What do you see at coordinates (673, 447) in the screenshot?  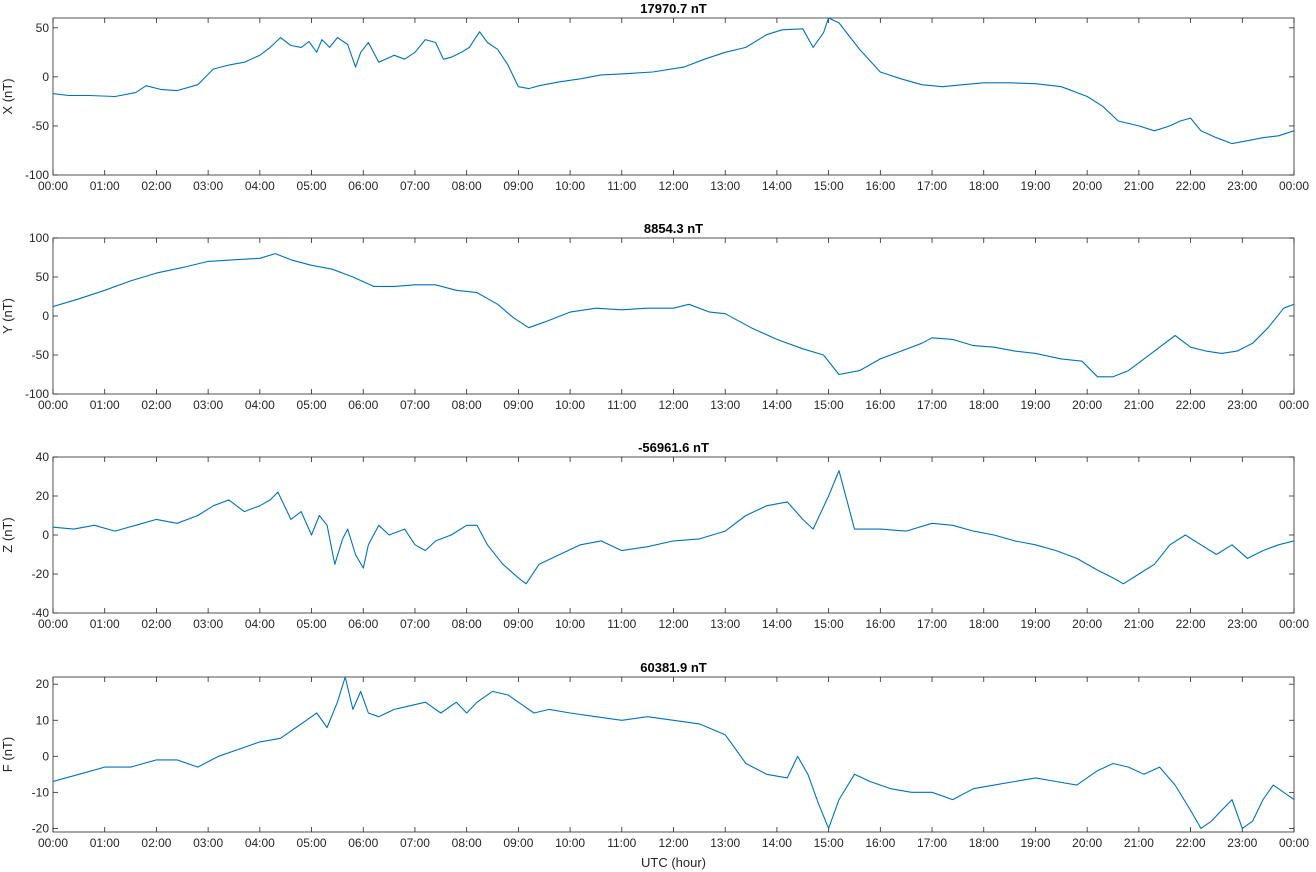 I see `panel-title: -56961.6 nT` at bounding box center [673, 447].